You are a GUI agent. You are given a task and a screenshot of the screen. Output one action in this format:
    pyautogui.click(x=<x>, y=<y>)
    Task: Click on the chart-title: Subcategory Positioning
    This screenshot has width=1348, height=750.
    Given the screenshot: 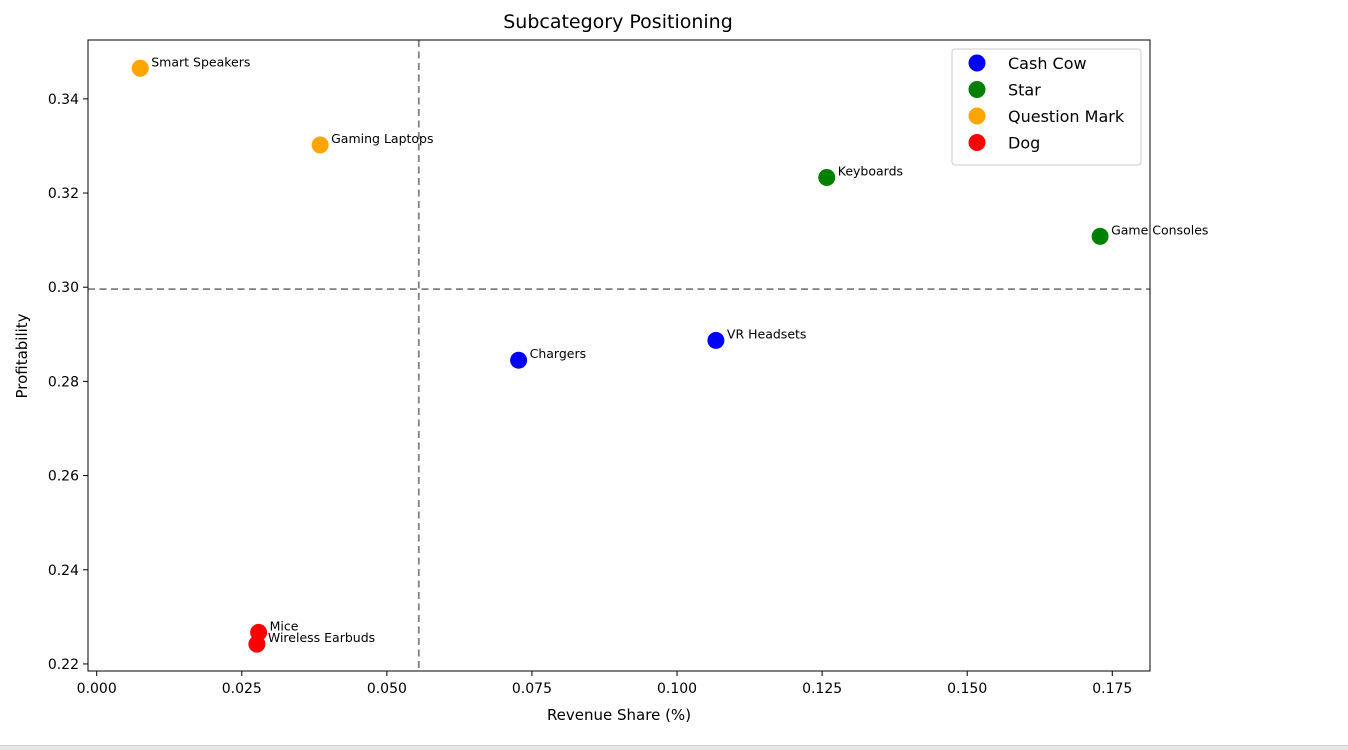 What is the action you would take?
    pyautogui.click(x=618, y=22)
    